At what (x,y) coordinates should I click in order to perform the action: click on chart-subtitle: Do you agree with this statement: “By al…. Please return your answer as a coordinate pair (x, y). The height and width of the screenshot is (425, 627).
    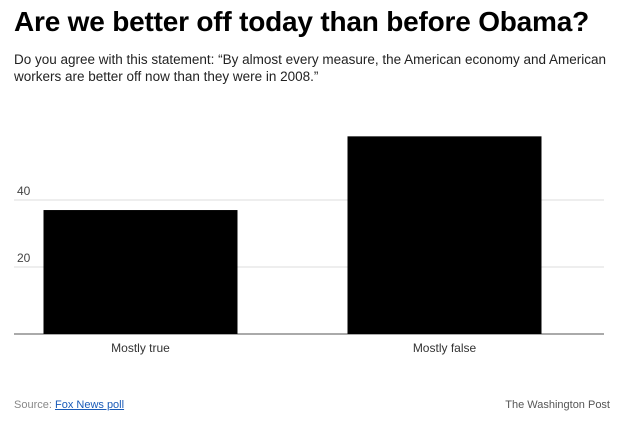
    Looking at the image, I should click on (310, 68).